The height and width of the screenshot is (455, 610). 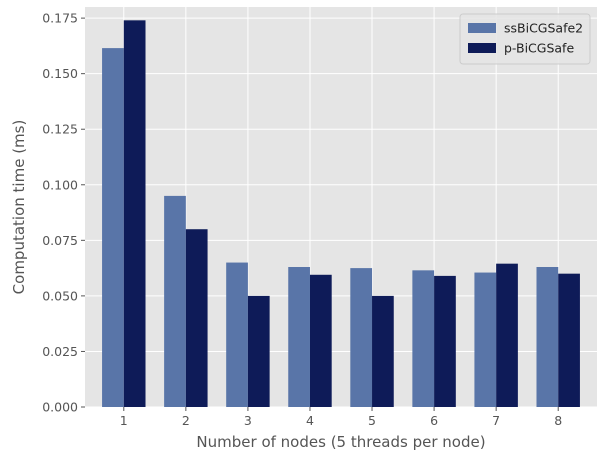 What do you see at coordinates (558, 420) in the screenshot?
I see `x-tick-label: 8` at bounding box center [558, 420].